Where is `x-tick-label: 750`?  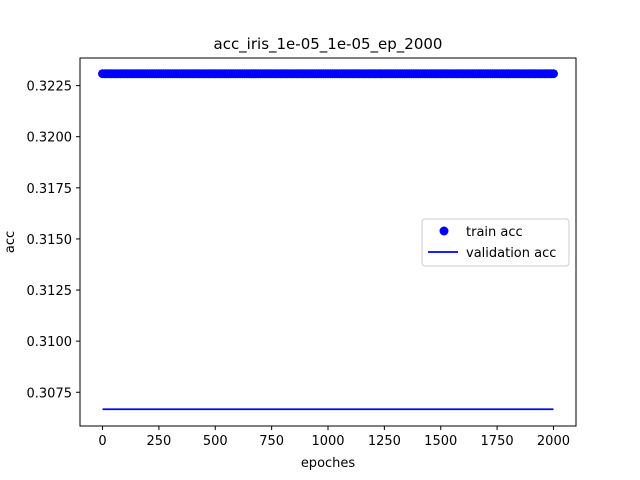 x-tick-label: 750 is located at coordinates (271, 441).